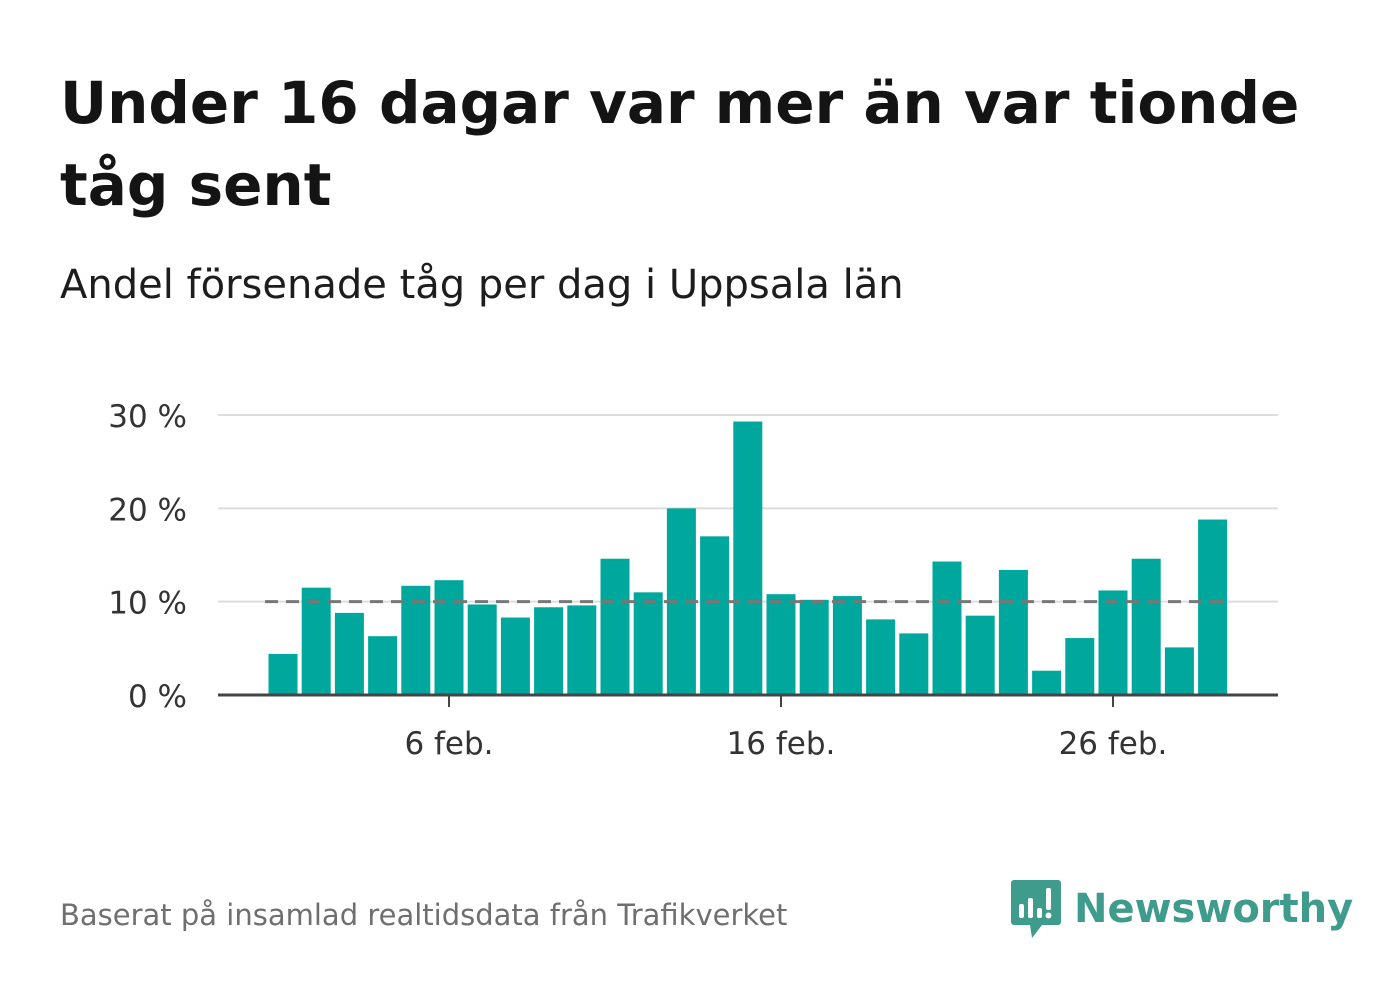  What do you see at coordinates (1214, 909) in the screenshot?
I see `brand-name: Newsworthy` at bounding box center [1214, 909].